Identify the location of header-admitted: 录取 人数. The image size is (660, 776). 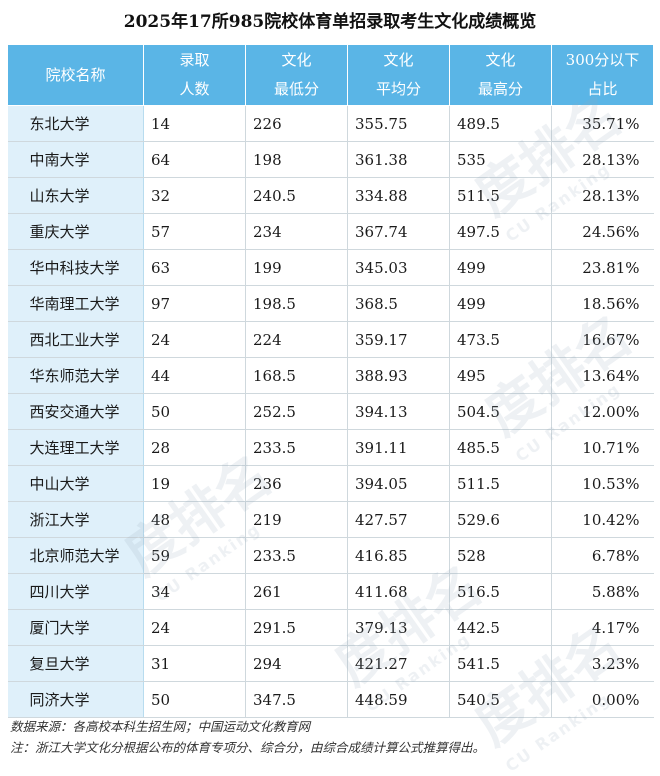
(194, 75).